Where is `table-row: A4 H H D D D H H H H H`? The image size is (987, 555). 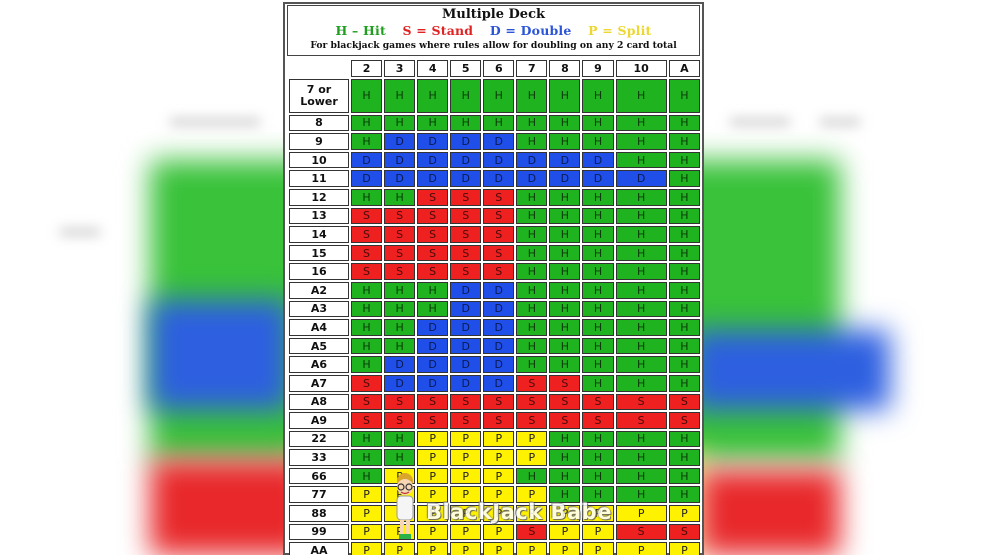 table-row: A4 H H D D D H H H H H is located at coordinates (494, 327).